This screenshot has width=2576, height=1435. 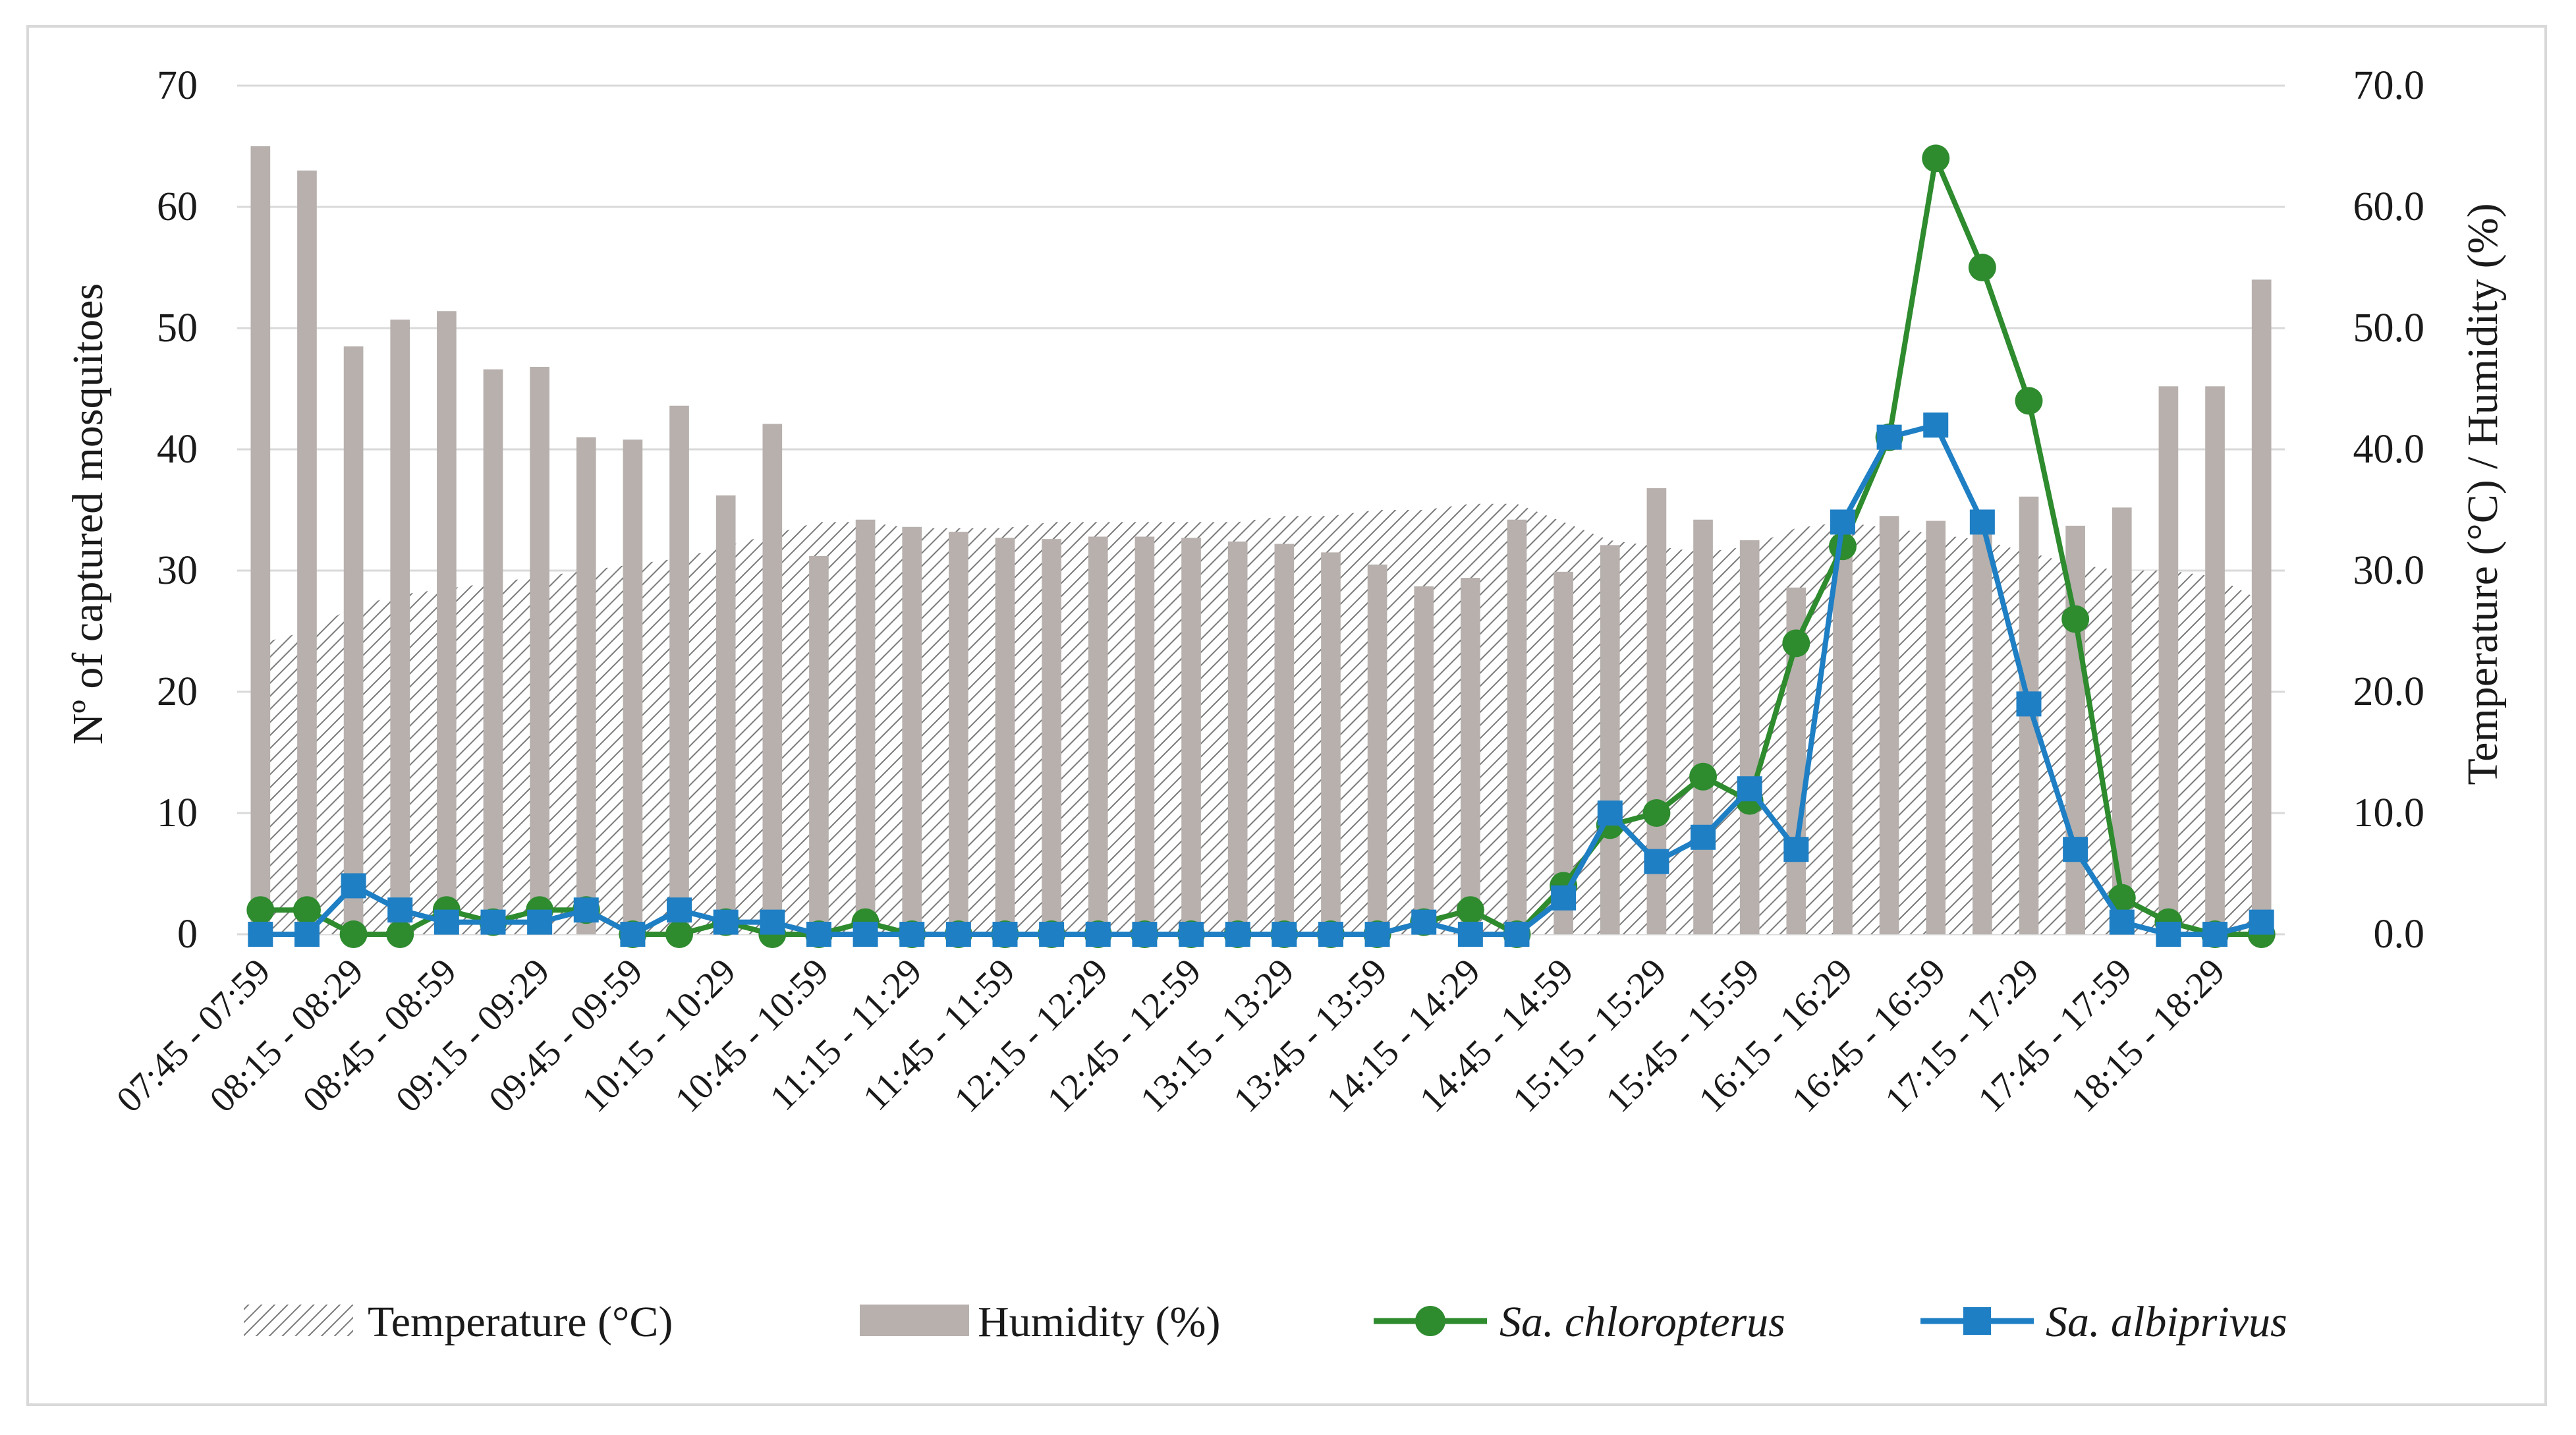 I want to click on left-tick-label: 40, so click(x=177, y=449).